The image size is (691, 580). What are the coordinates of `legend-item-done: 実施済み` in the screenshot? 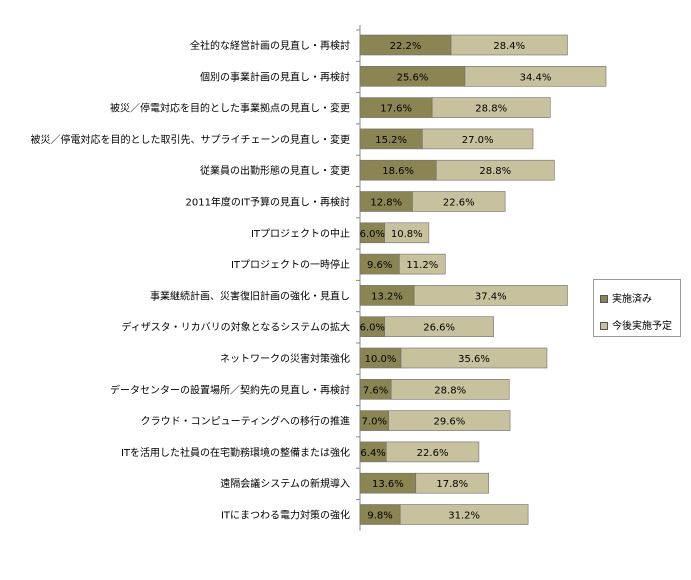 It's located at (626, 297).